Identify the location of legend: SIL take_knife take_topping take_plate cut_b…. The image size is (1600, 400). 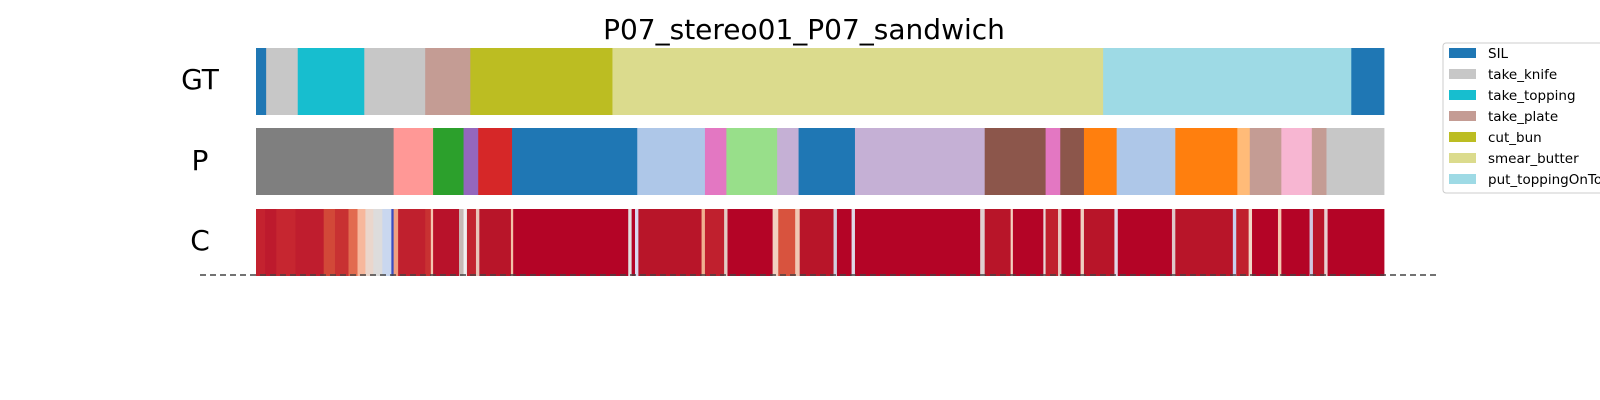
(1521, 118).